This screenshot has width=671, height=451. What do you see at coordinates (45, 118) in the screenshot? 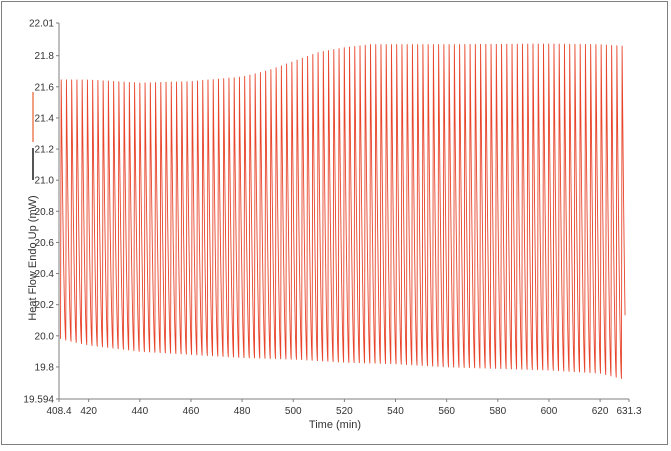
I see `y-tick-label: 21.4` at bounding box center [45, 118].